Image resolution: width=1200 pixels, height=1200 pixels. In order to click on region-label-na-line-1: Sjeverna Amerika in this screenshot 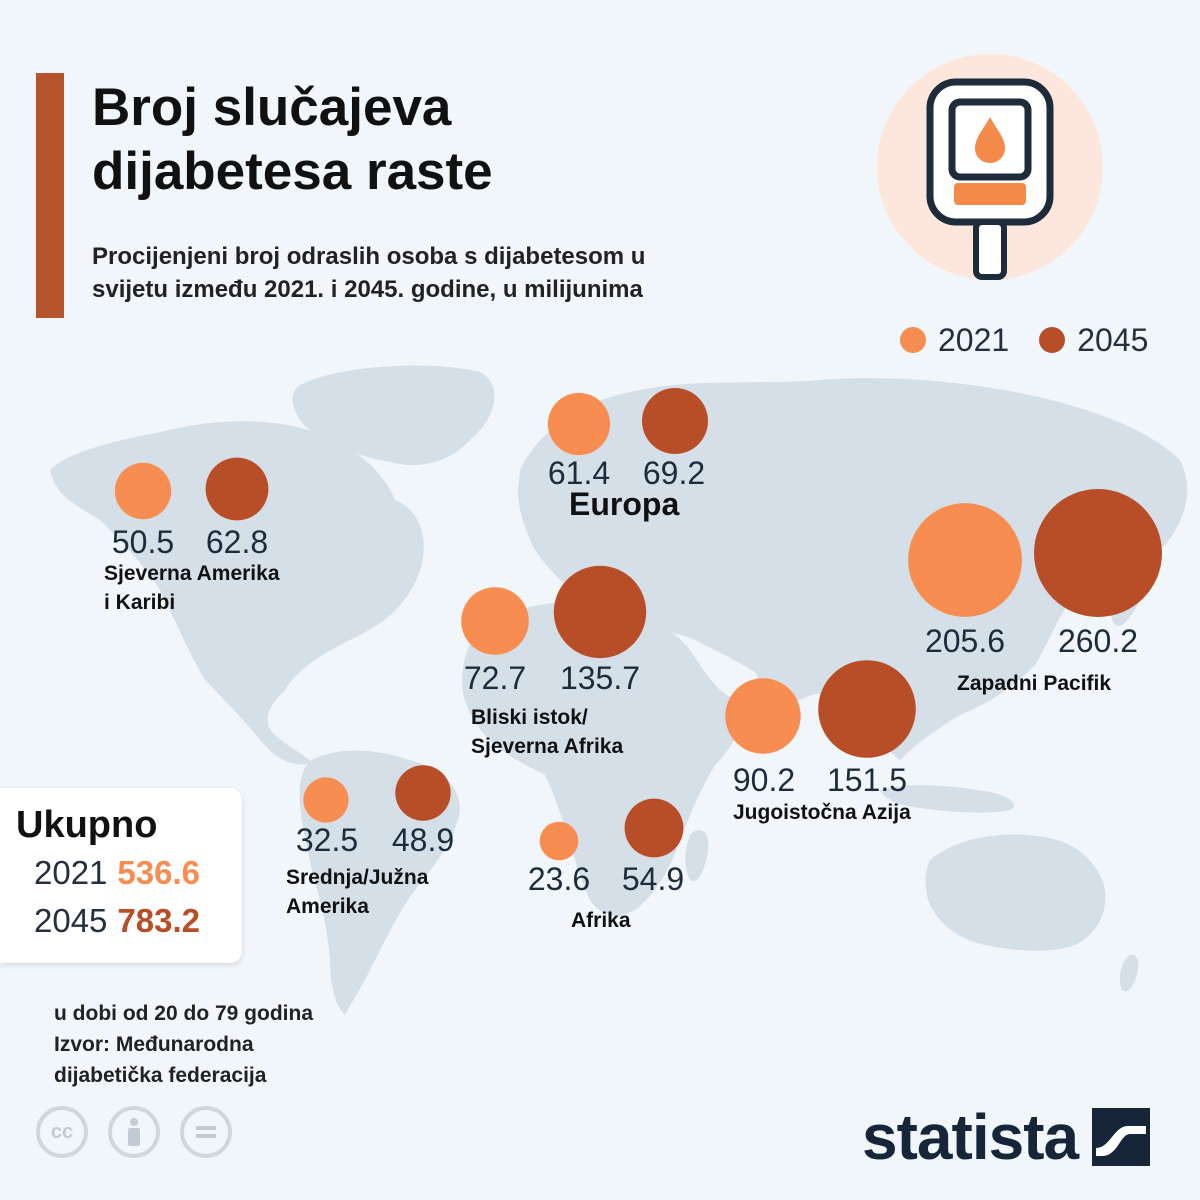, I will do `click(192, 573)`.